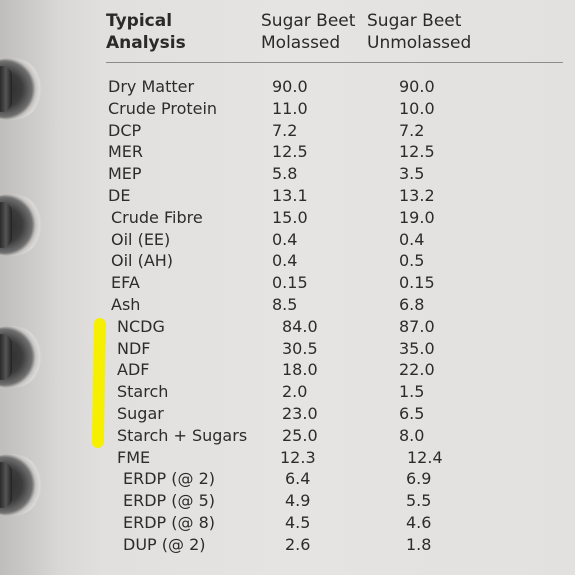 This screenshot has height=575, width=575. I want to click on molassed-value: 84.0, so click(300, 326).